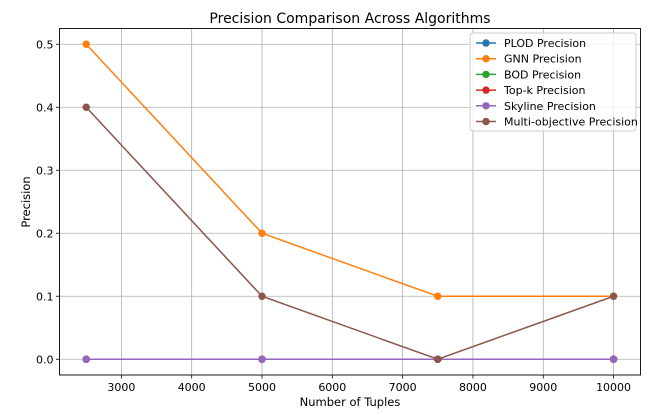 The width and height of the screenshot is (668, 415). I want to click on y-tick-label: 0.0, so click(45, 359).